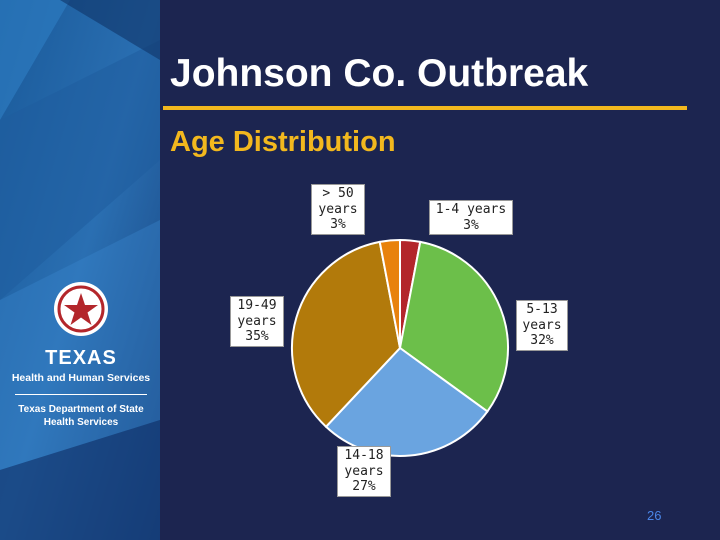 This screenshot has width=720, height=540. I want to click on slice-label-5-13-years: 5-13 years 32%, so click(542, 325).